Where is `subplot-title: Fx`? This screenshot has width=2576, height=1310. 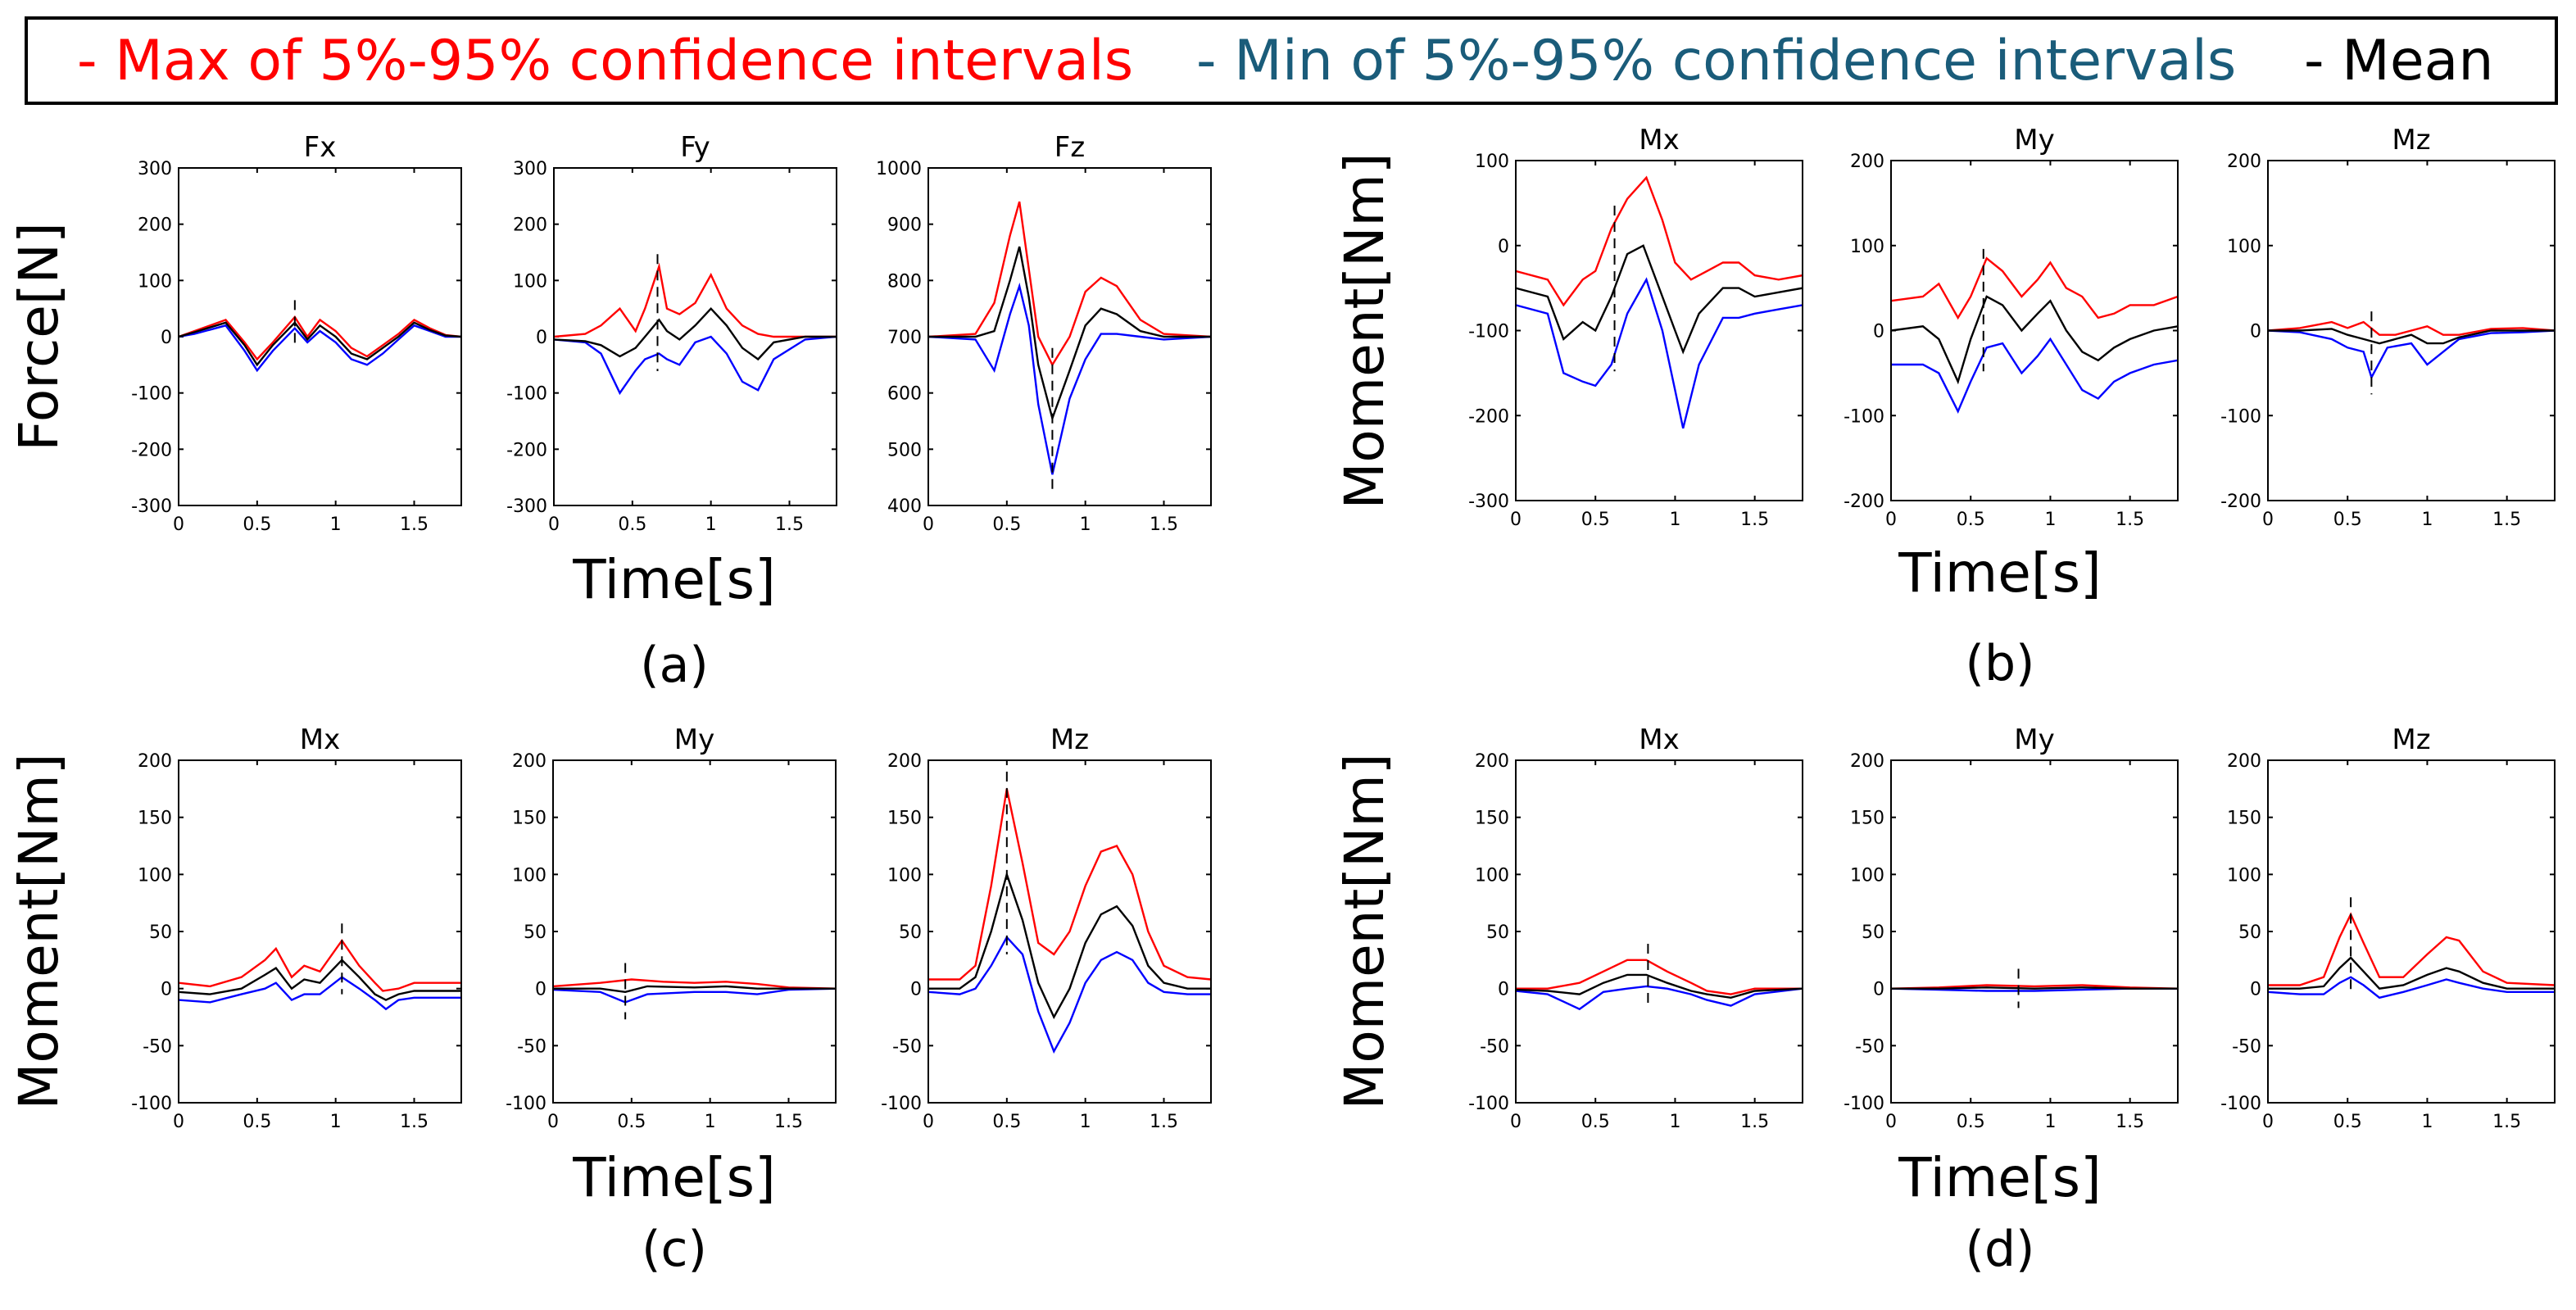
subplot-title: Fx is located at coordinates (320, 147).